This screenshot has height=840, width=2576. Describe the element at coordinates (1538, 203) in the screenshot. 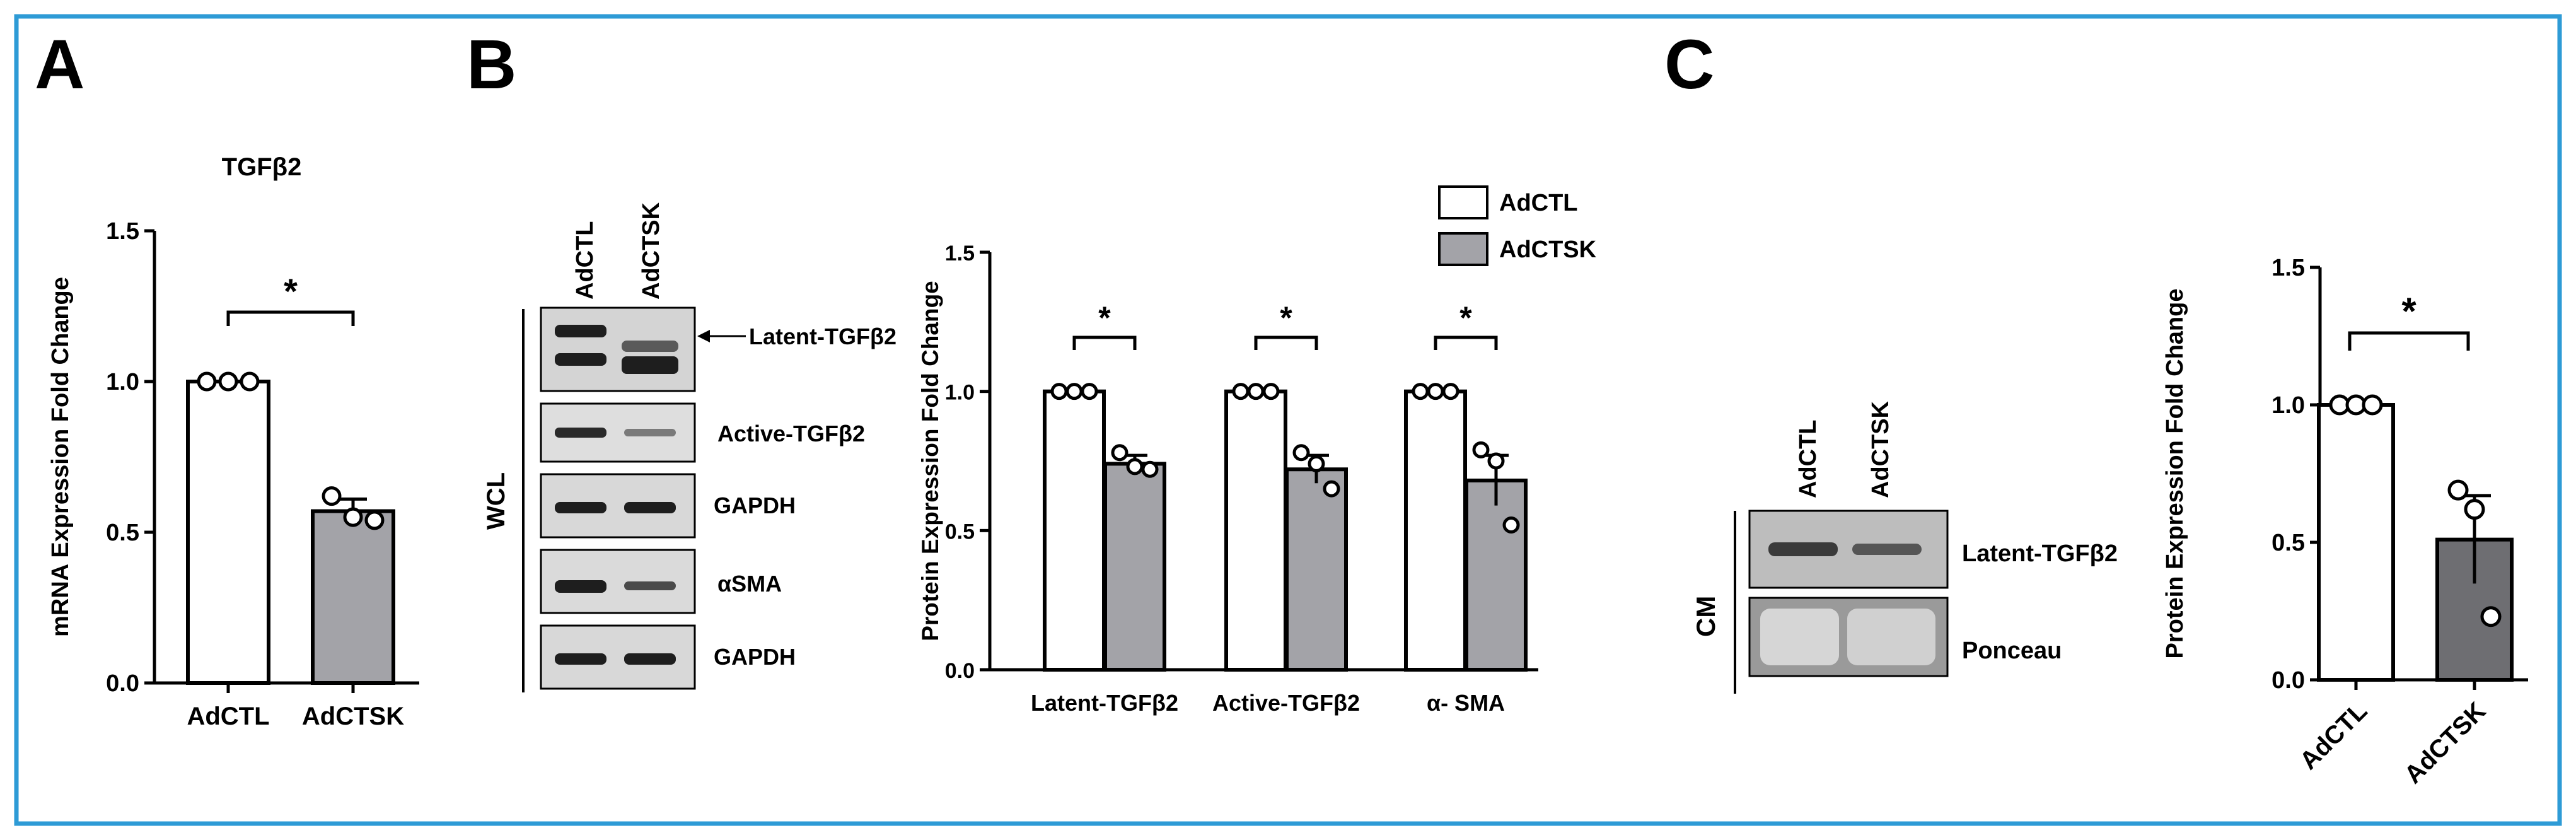

I see `legend-label-adctl: AdCTL` at that location.